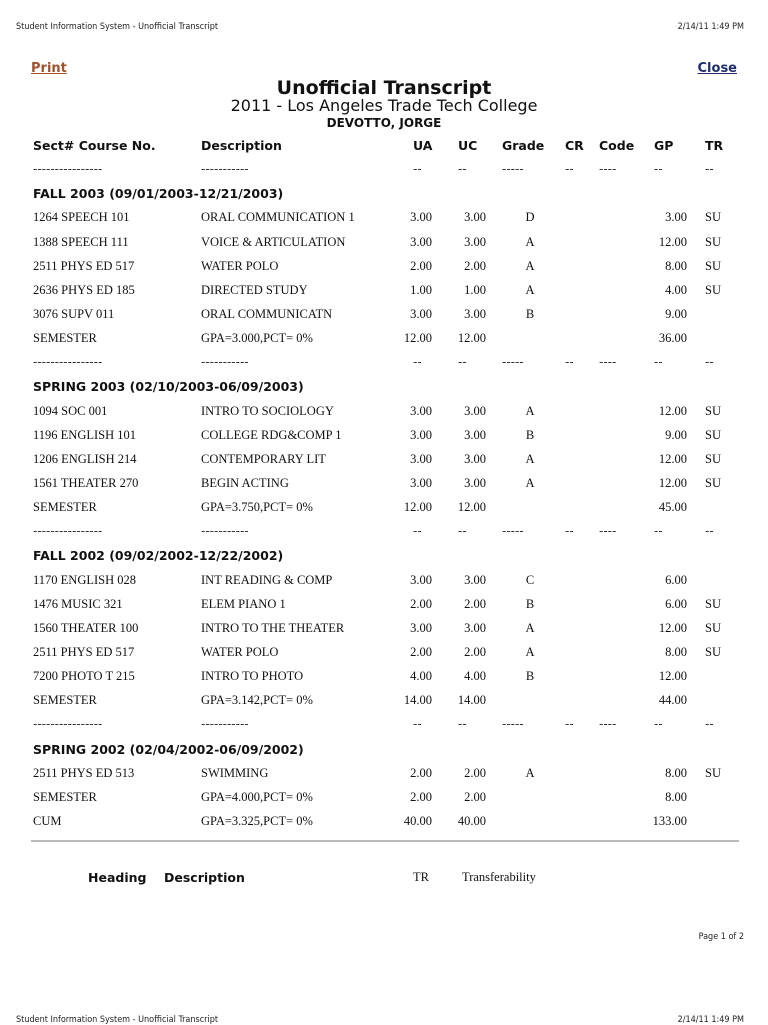 This screenshot has height=1025, width=768. What do you see at coordinates (384, 774) in the screenshot?
I see `course-row: 2511 PHYS ED 513 SWIMMING 2.00 2.00 A 8.00 SU` at bounding box center [384, 774].